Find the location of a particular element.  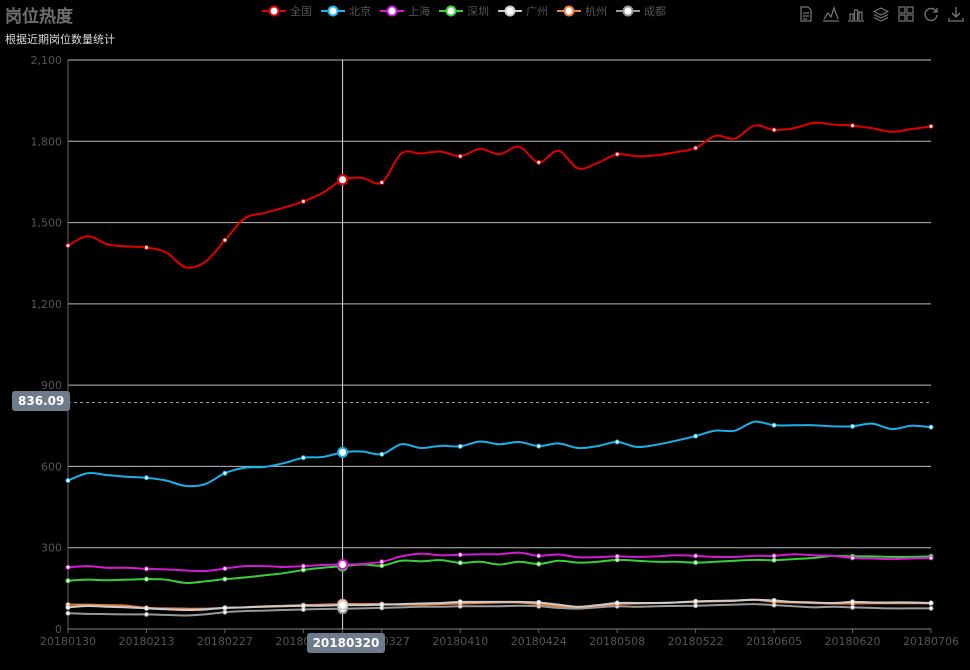

legend-item: 上海 is located at coordinates (405, 11).